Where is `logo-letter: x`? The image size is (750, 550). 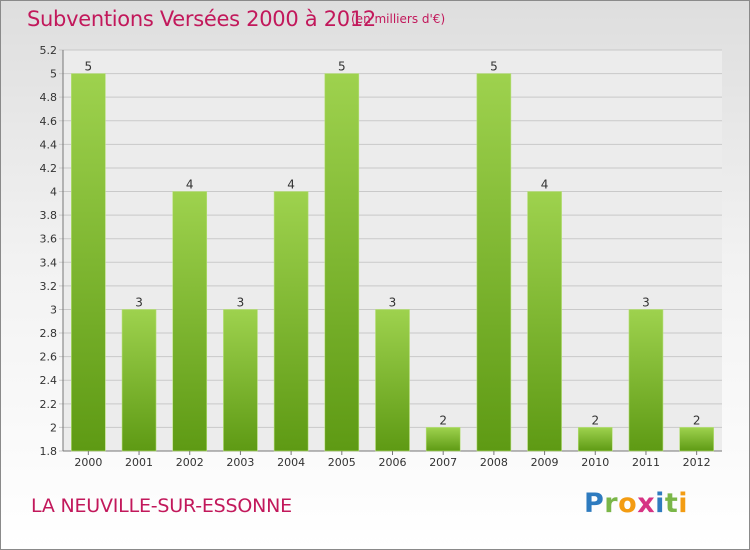
logo-letter: x is located at coordinates (646, 503).